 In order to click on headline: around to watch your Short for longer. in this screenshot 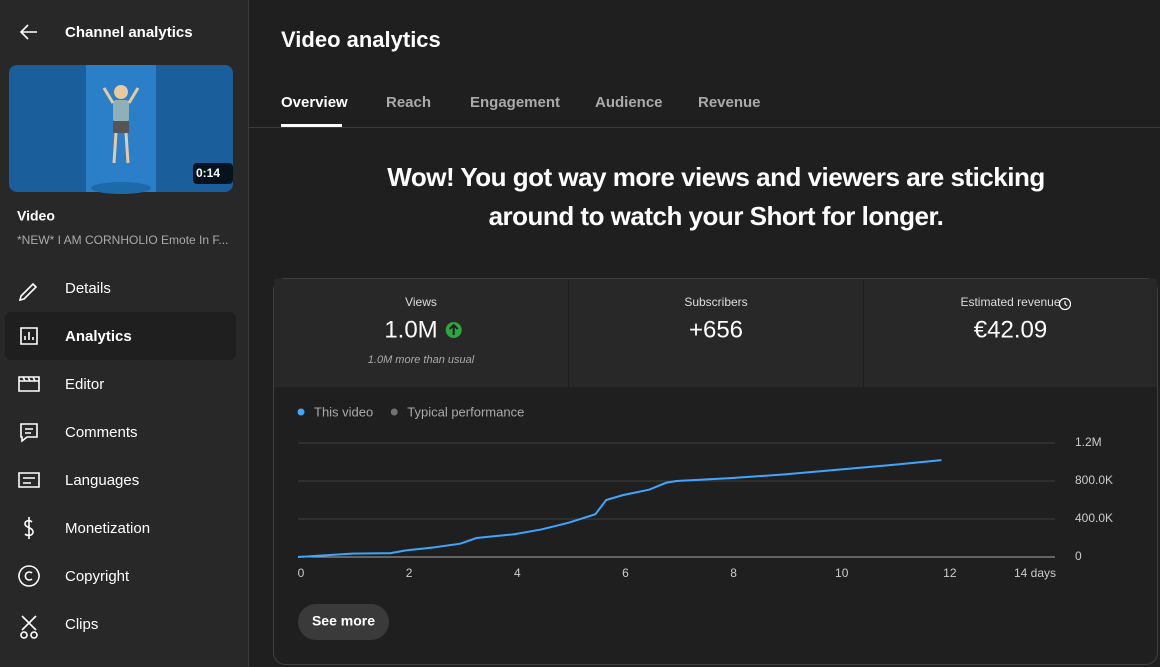, I will do `click(716, 216)`.